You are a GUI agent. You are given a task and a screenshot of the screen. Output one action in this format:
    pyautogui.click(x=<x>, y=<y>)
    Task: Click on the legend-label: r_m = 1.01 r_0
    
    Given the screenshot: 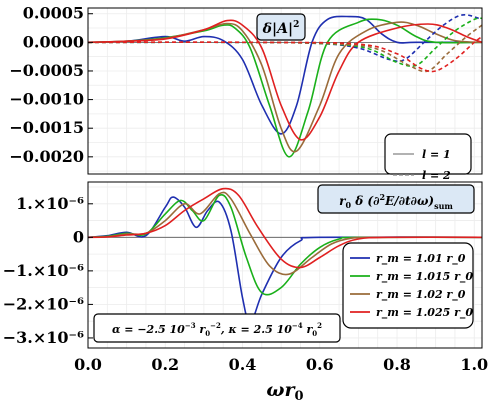 What is the action you would take?
    pyautogui.click(x=421, y=259)
    